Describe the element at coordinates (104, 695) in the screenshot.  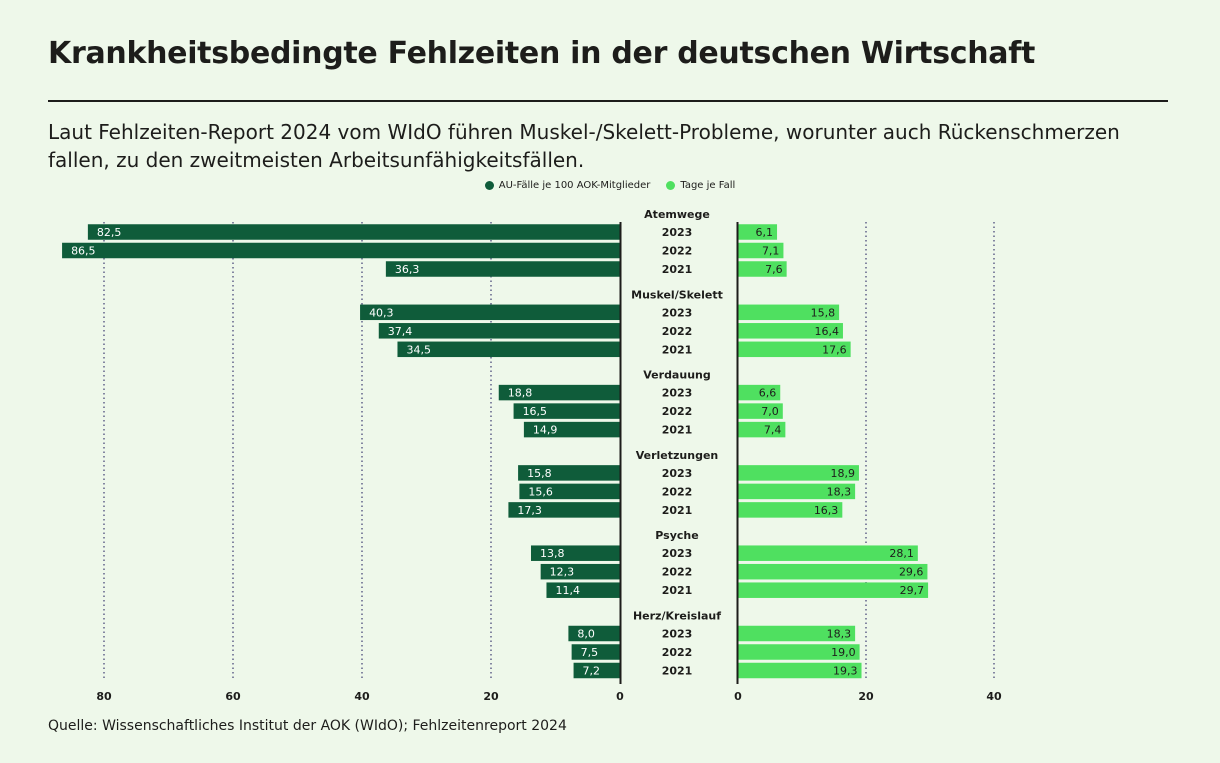
I see `tick-label-left: 80` at that location.